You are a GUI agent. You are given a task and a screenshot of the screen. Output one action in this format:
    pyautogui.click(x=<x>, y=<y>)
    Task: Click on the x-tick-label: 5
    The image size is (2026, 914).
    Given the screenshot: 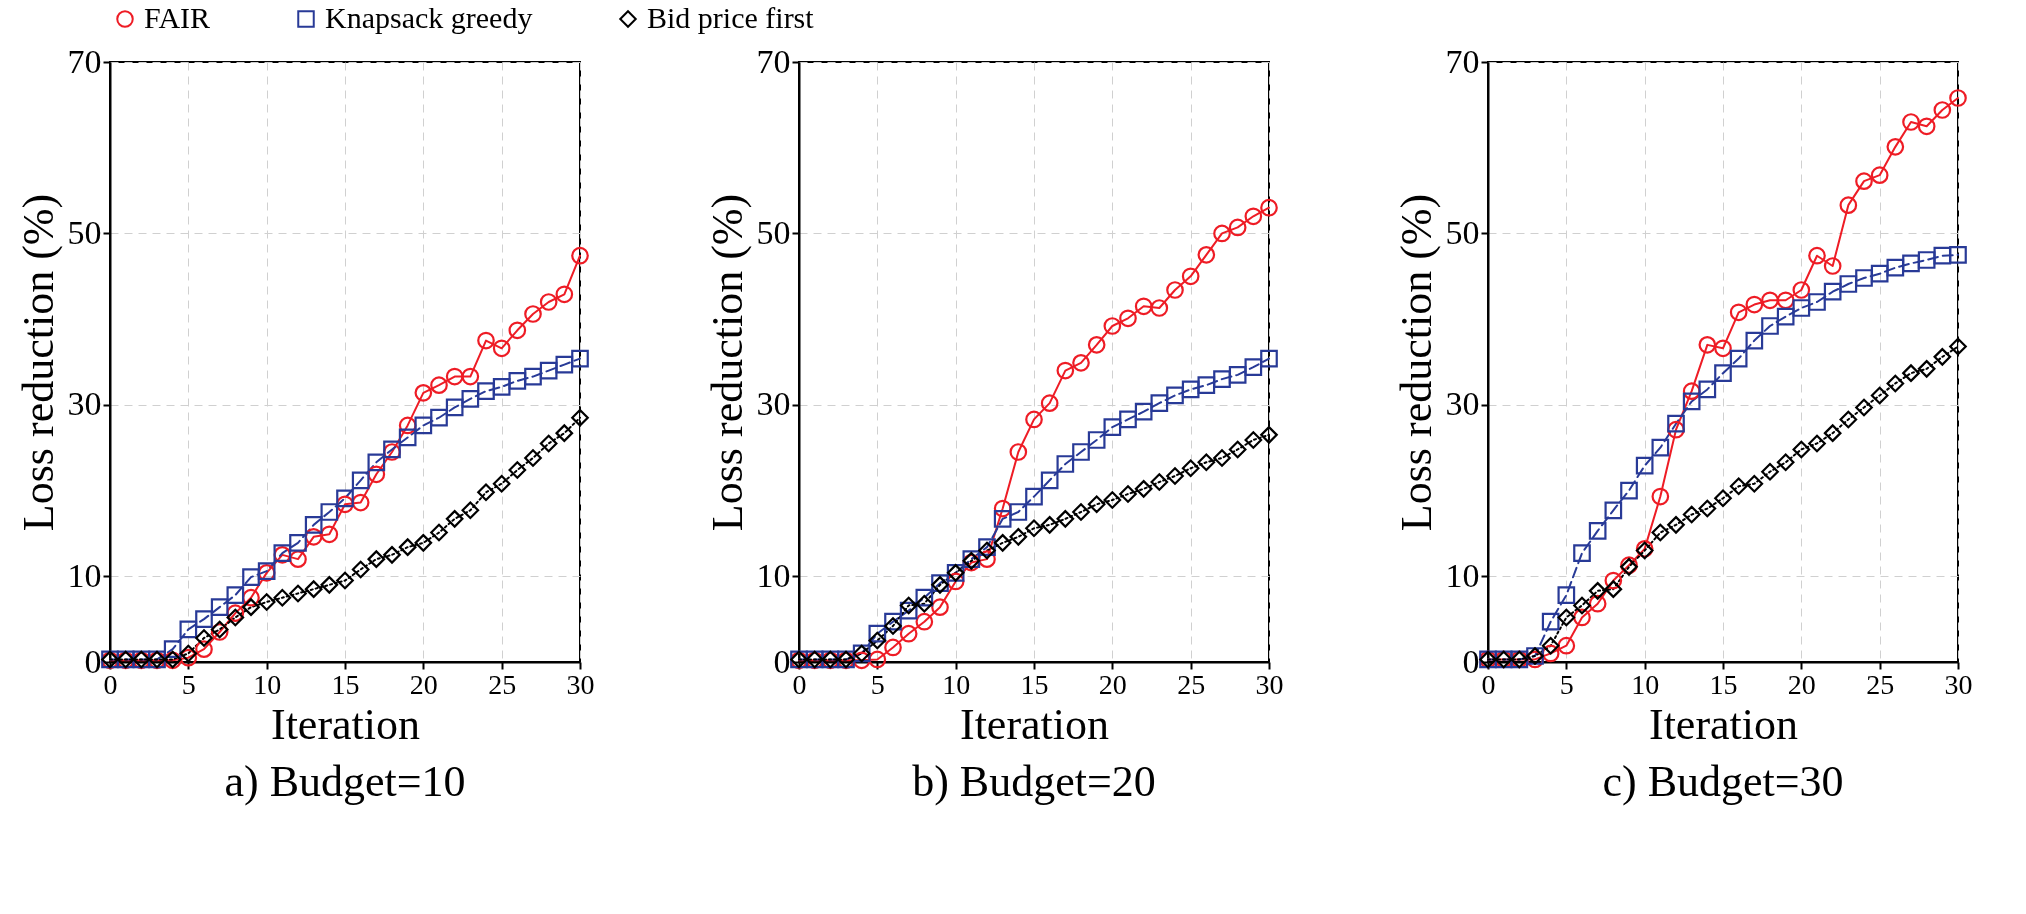 What is the action you would take?
    pyautogui.click(x=188, y=684)
    